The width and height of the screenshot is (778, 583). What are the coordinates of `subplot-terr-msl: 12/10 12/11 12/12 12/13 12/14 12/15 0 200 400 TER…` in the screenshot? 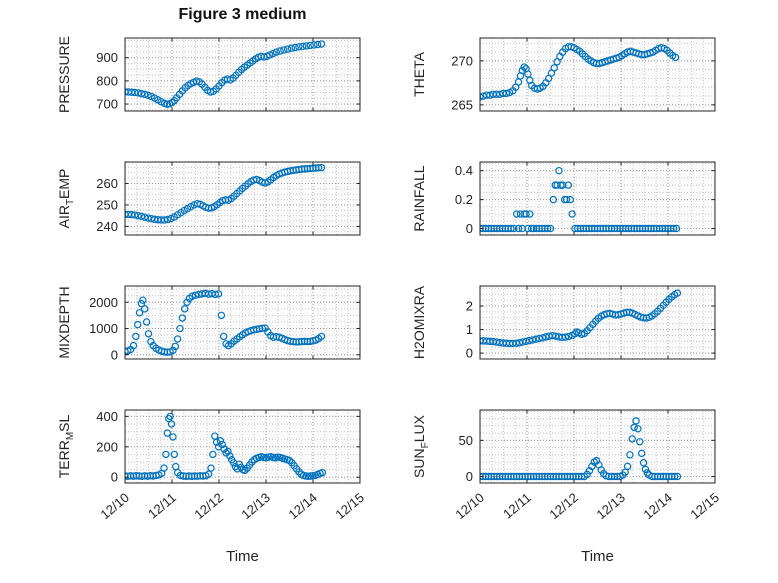 It's located at (211, 465).